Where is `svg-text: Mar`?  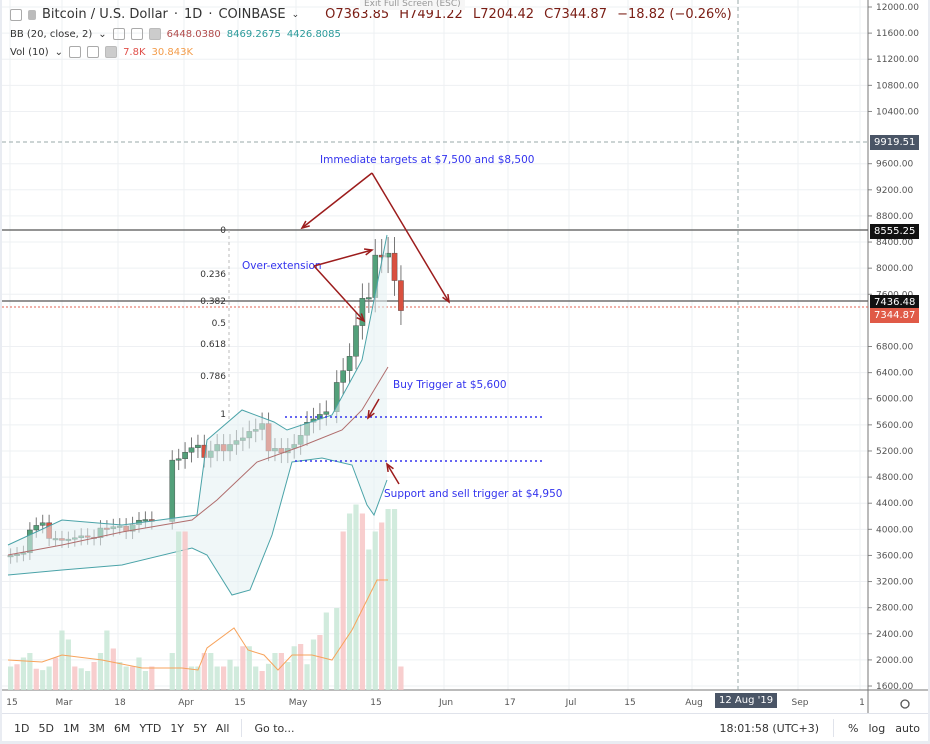
svg-text: Mar is located at coordinates (64, 703).